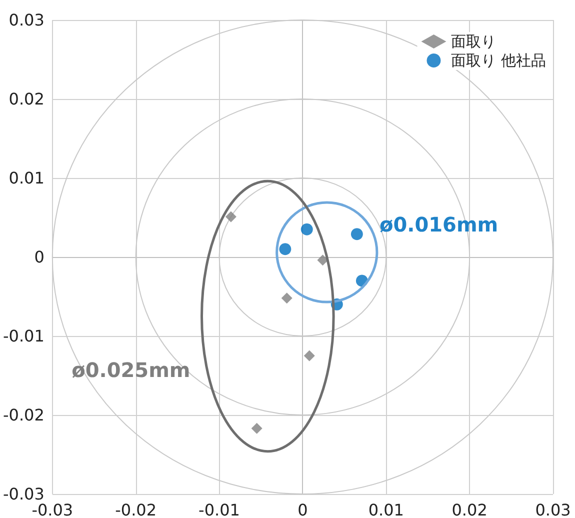 The width and height of the screenshot is (575, 518). I want to click on x-tick-label: 0.01, so click(386, 509).